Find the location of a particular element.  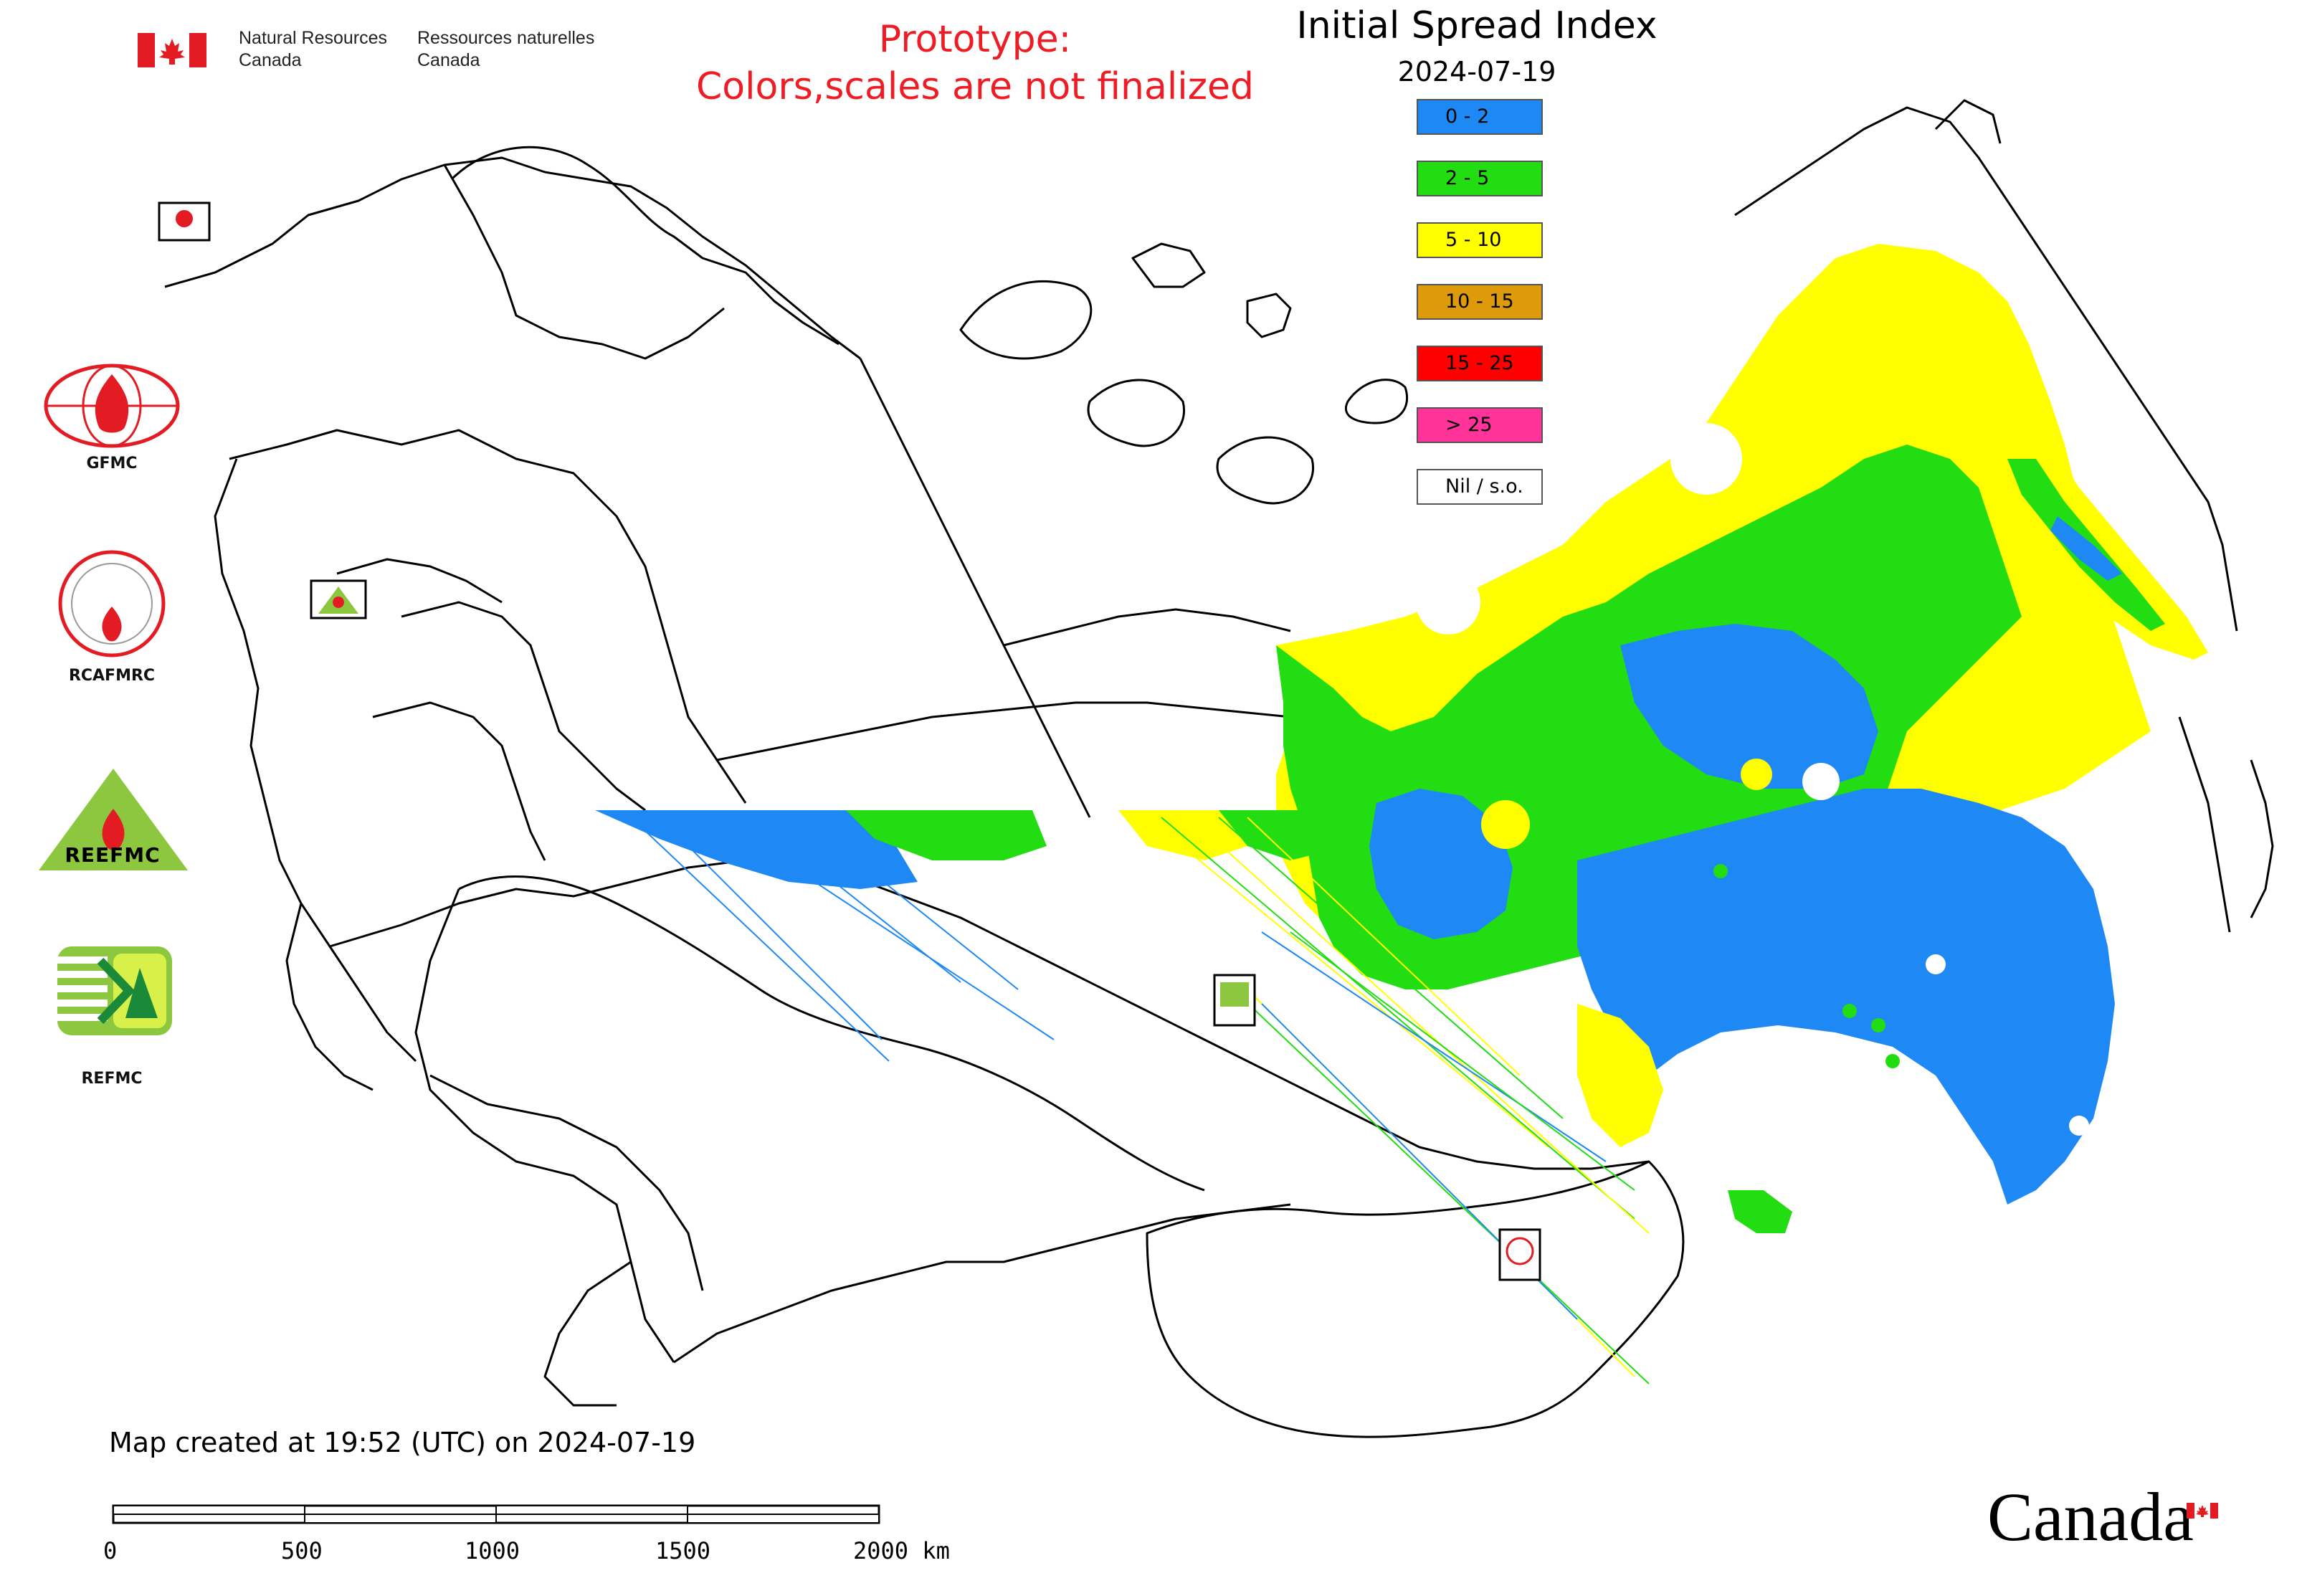

legend-item-5-10: 5 - 10 is located at coordinates (1480, 240).